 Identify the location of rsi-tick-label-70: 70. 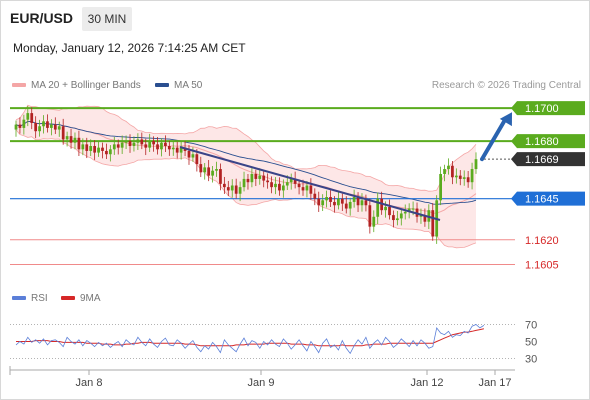
(531, 326).